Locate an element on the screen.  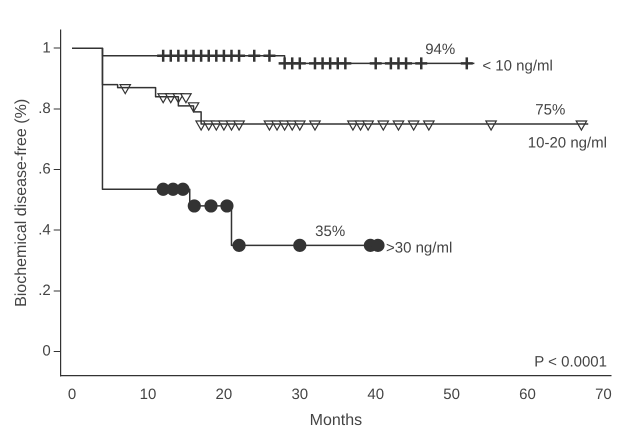
y-tick-label: .8 is located at coordinates (44, 109).